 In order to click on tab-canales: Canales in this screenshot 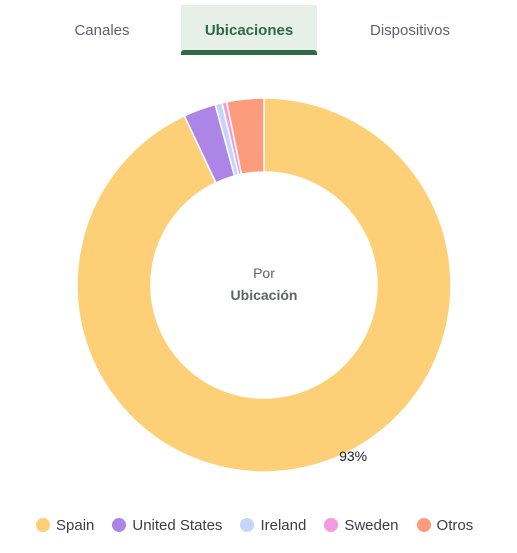, I will do `click(102, 30)`.